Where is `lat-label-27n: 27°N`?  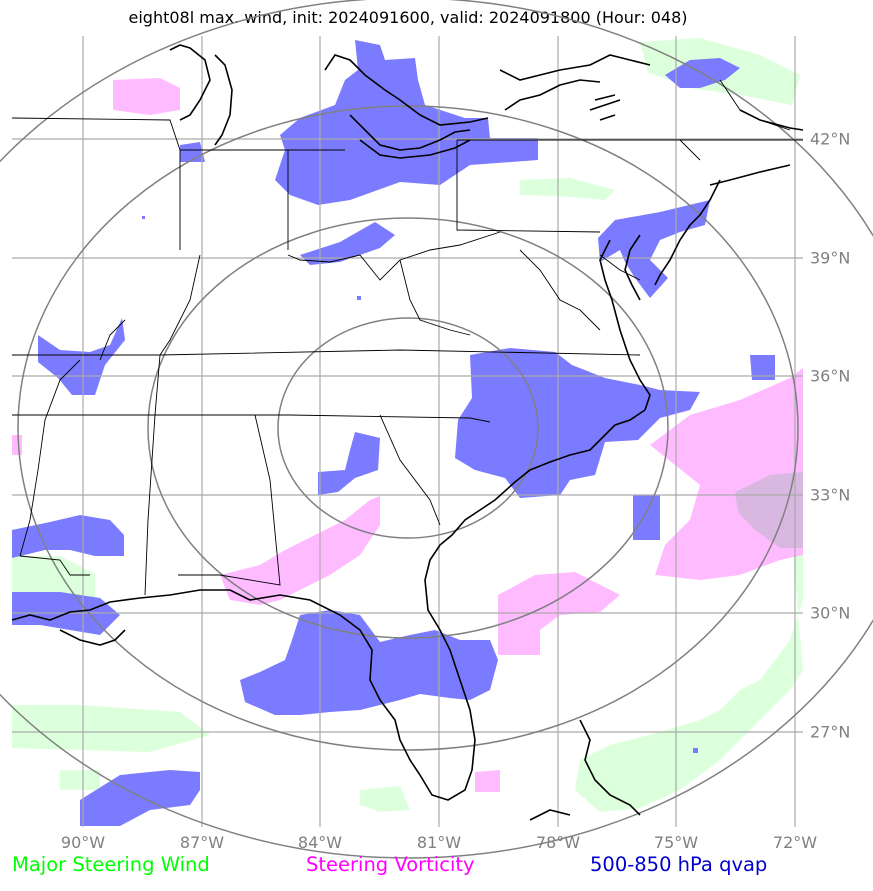 lat-label-27n: 27°N is located at coordinates (830, 732).